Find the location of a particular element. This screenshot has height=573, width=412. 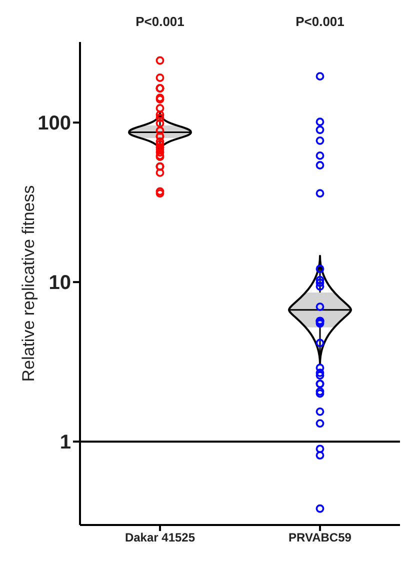

y-tick-label: 100 is located at coordinates (54, 123).